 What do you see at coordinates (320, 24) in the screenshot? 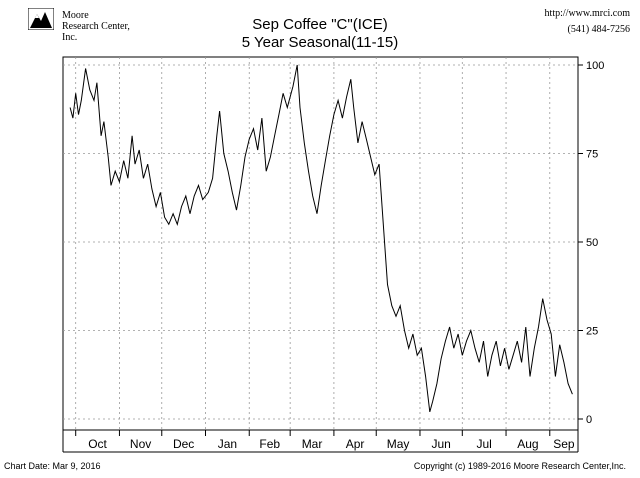
I see `chart-title: Sep Coffee "C"(ICE)` at bounding box center [320, 24].